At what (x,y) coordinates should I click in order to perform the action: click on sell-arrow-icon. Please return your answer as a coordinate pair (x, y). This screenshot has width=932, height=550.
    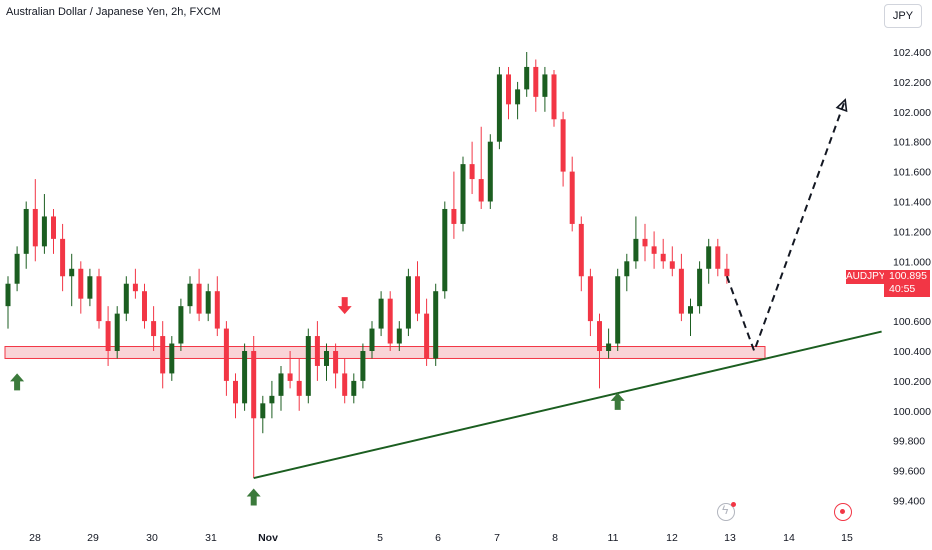
    Looking at the image, I should click on (344, 306).